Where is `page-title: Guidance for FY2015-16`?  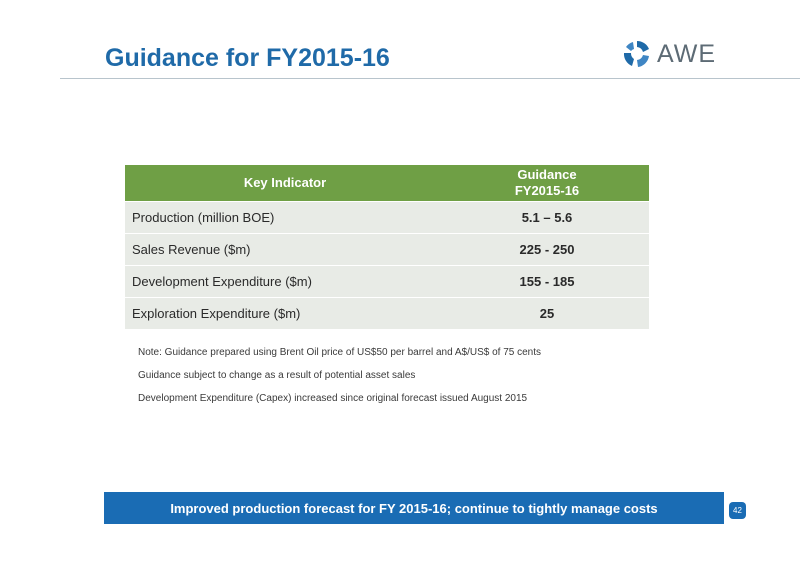
page-title: Guidance for FY2015-16 is located at coordinates (247, 58).